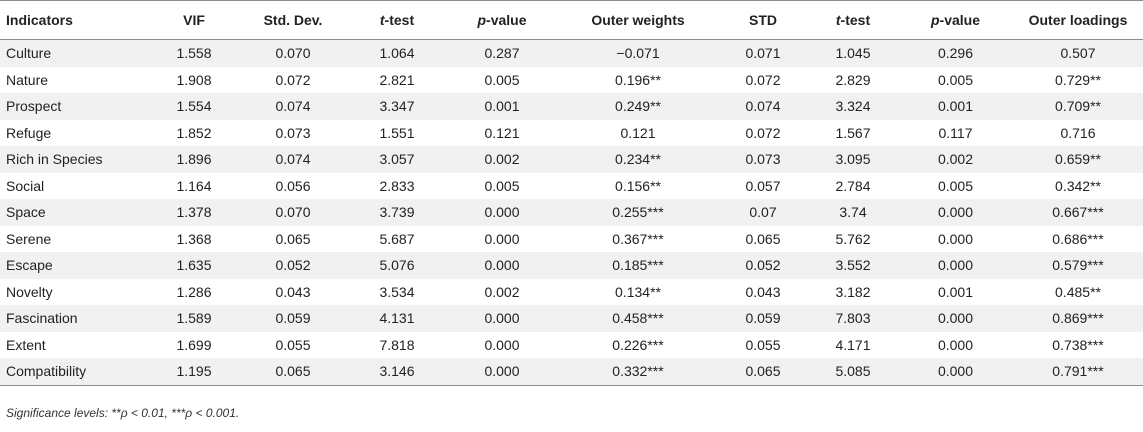 This screenshot has width=1143, height=432. Describe the element at coordinates (853, 344) in the screenshot. I see `value-cell: 4.171` at that location.